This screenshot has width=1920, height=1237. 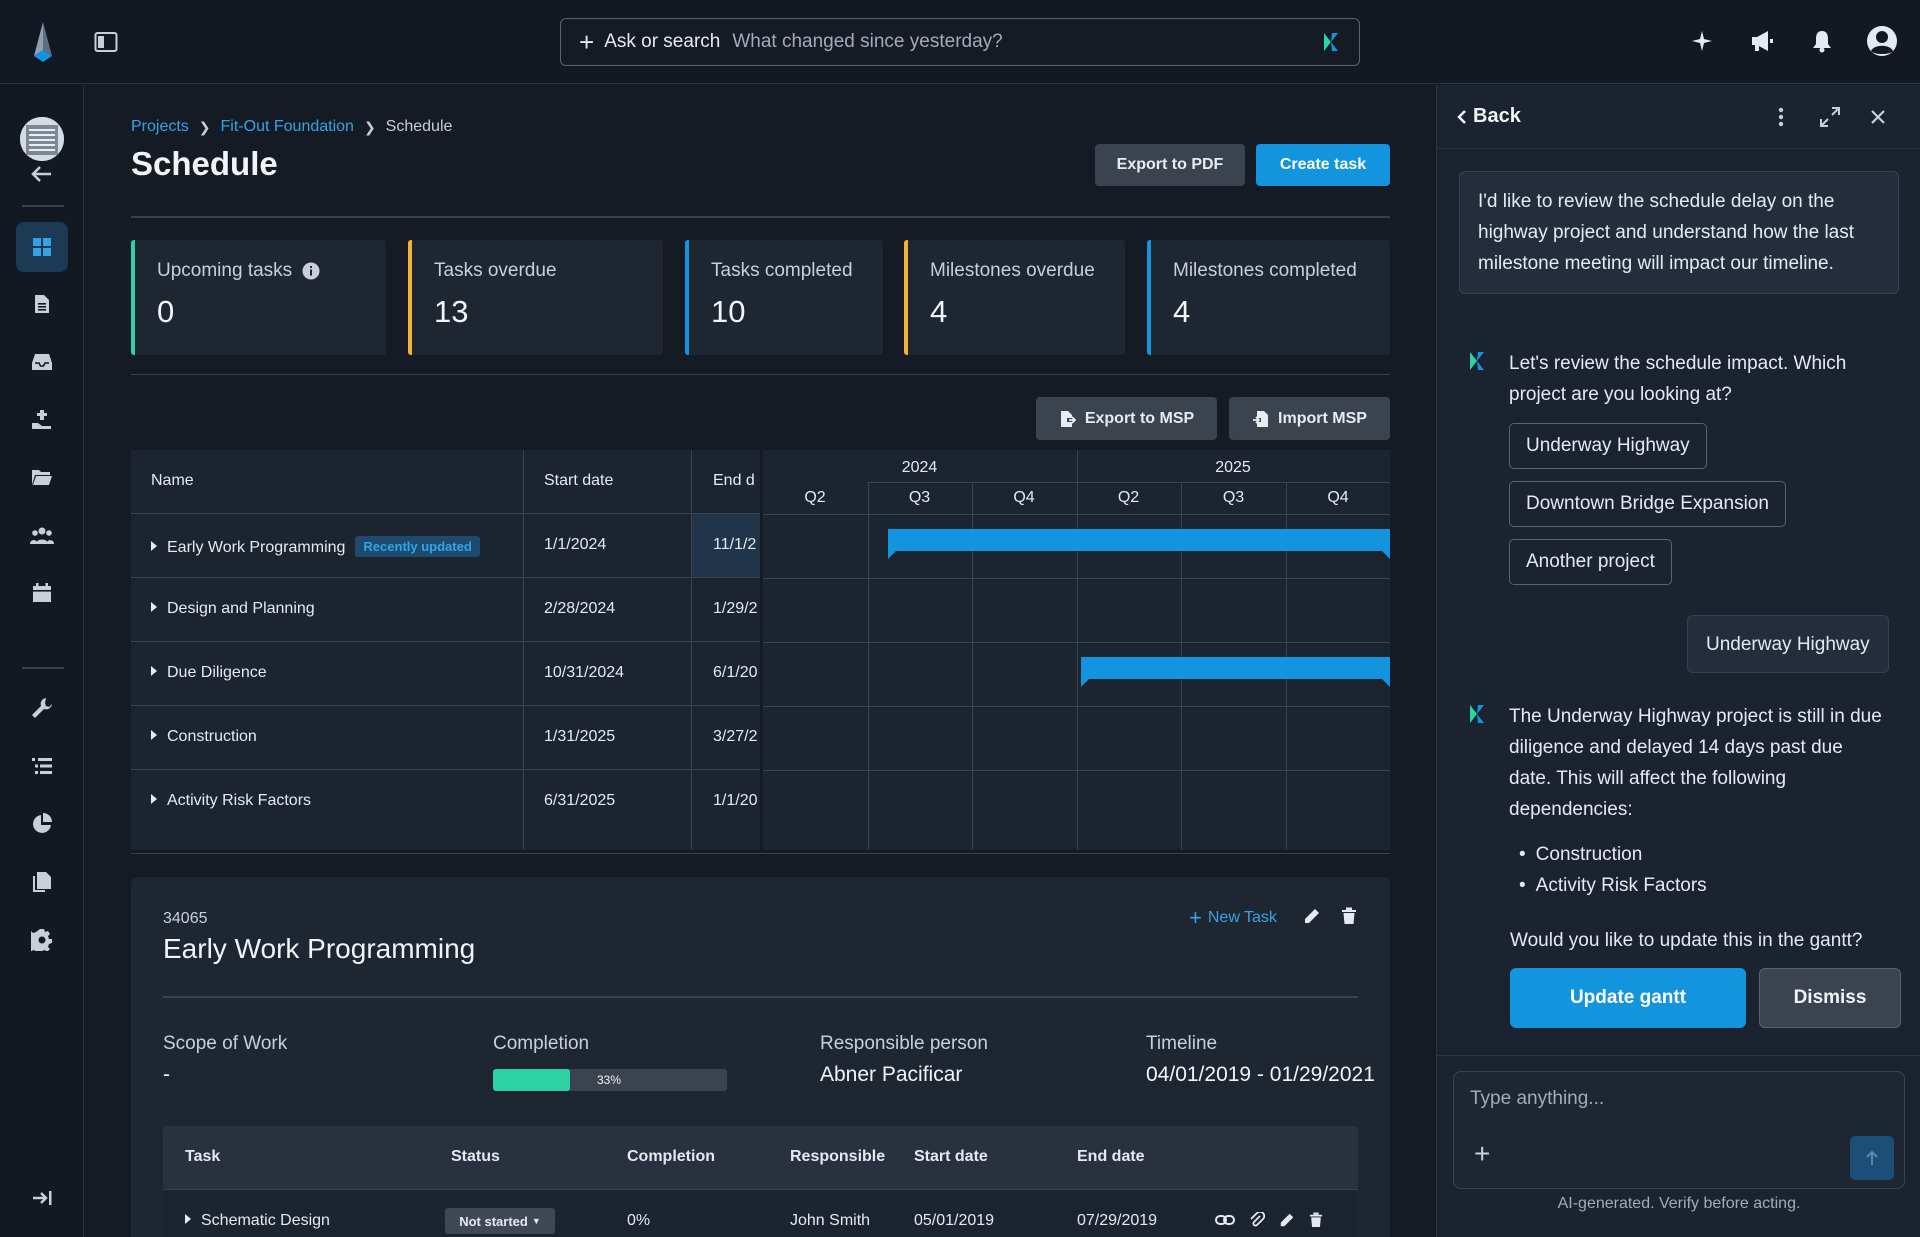 What do you see at coordinates (445, 674) in the screenshot?
I see `gantt-row: Due Diligence 10/31/2024 6/1/20` at bounding box center [445, 674].